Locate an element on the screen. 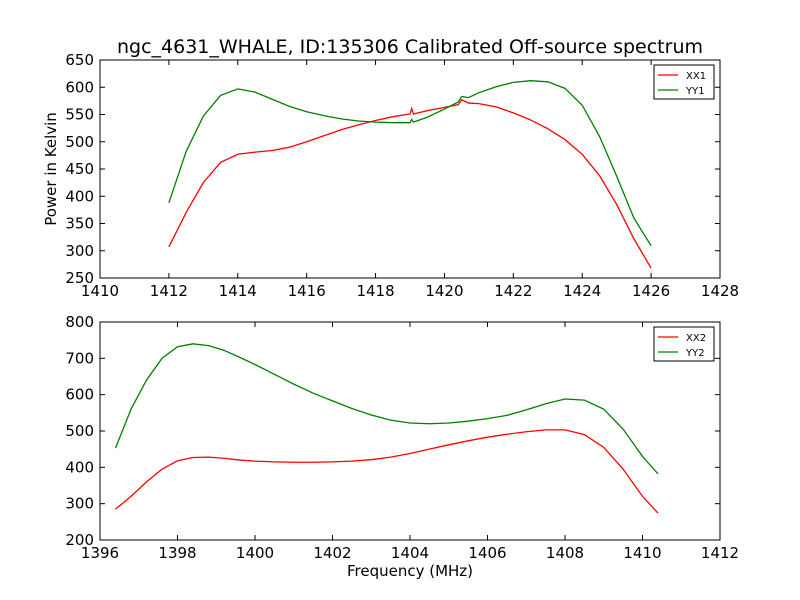 The height and width of the screenshot is (600, 800). bottom-series-xx2 is located at coordinates (387, 471).